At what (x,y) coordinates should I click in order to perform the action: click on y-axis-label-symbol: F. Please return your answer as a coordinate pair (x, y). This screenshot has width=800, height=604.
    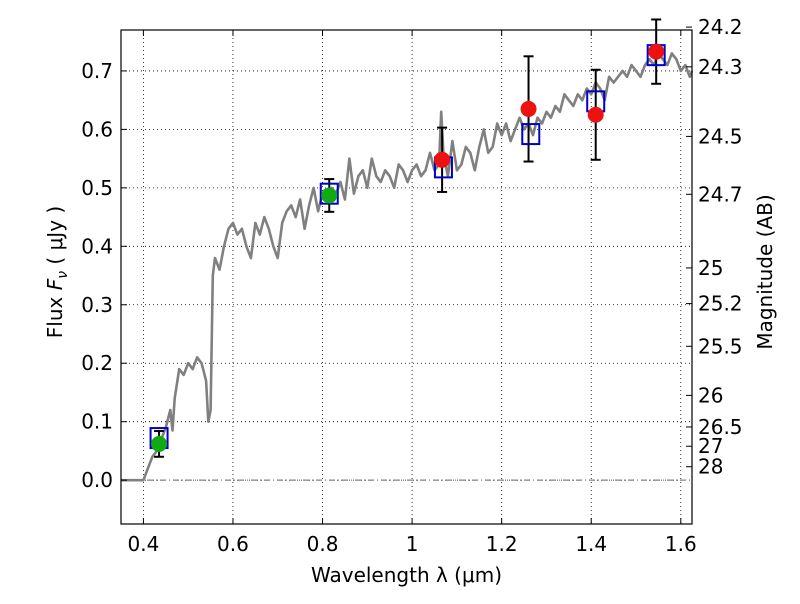
    Looking at the image, I should click on (55, 284).